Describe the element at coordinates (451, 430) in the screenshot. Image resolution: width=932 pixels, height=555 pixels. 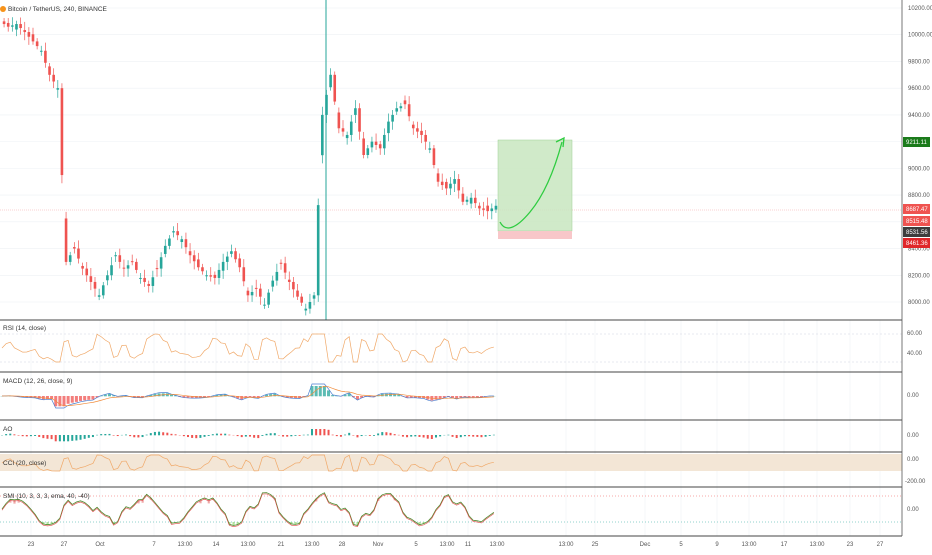
I see `ao-pane: AO` at that location.